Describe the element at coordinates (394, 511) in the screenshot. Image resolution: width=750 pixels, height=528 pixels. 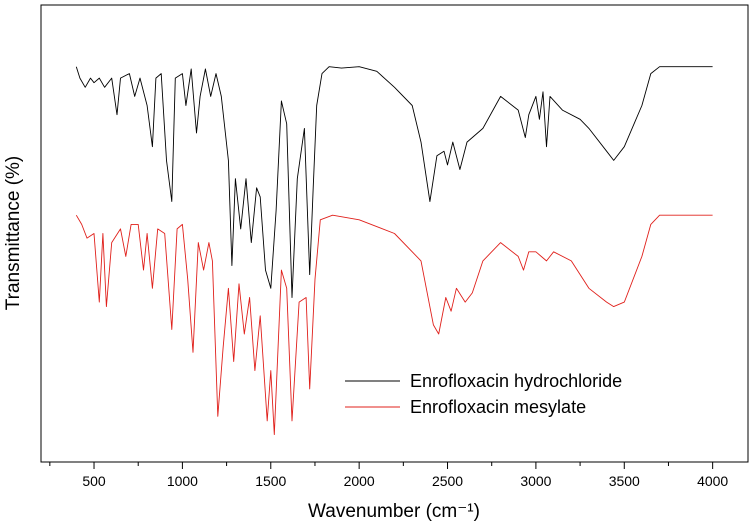
I see `x-axis-label: Wavenumber (cm⁻¹)` at that location.